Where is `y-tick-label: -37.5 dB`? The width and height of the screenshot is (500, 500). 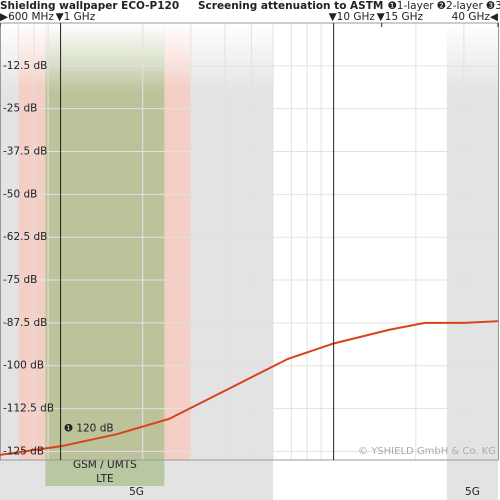
y-tick-label: -37.5 dB is located at coordinates (25, 152).